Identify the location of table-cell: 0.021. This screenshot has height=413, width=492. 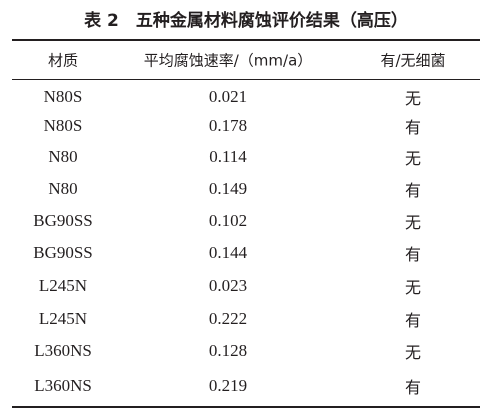
(228, 96).